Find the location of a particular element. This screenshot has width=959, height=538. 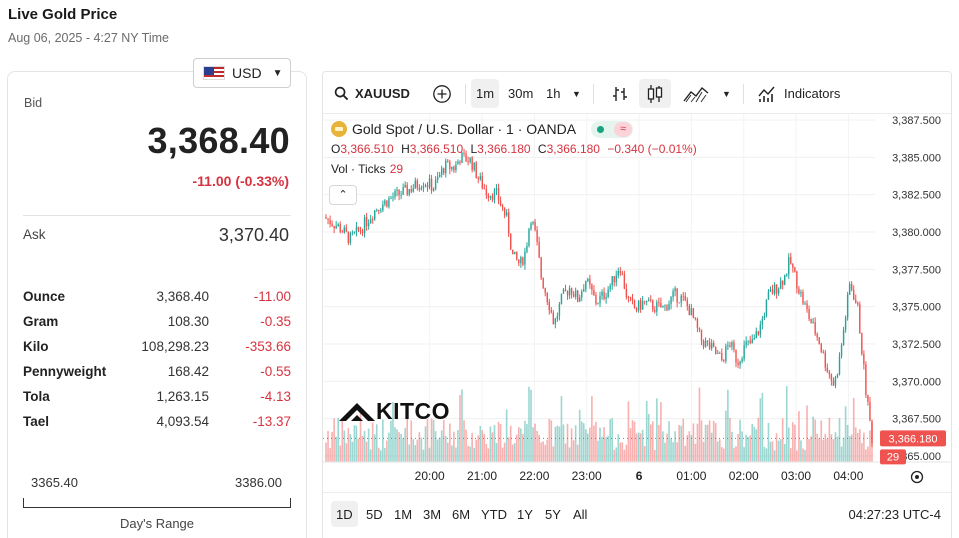

interval-30m: 30m is located at coordinates (521, 93).